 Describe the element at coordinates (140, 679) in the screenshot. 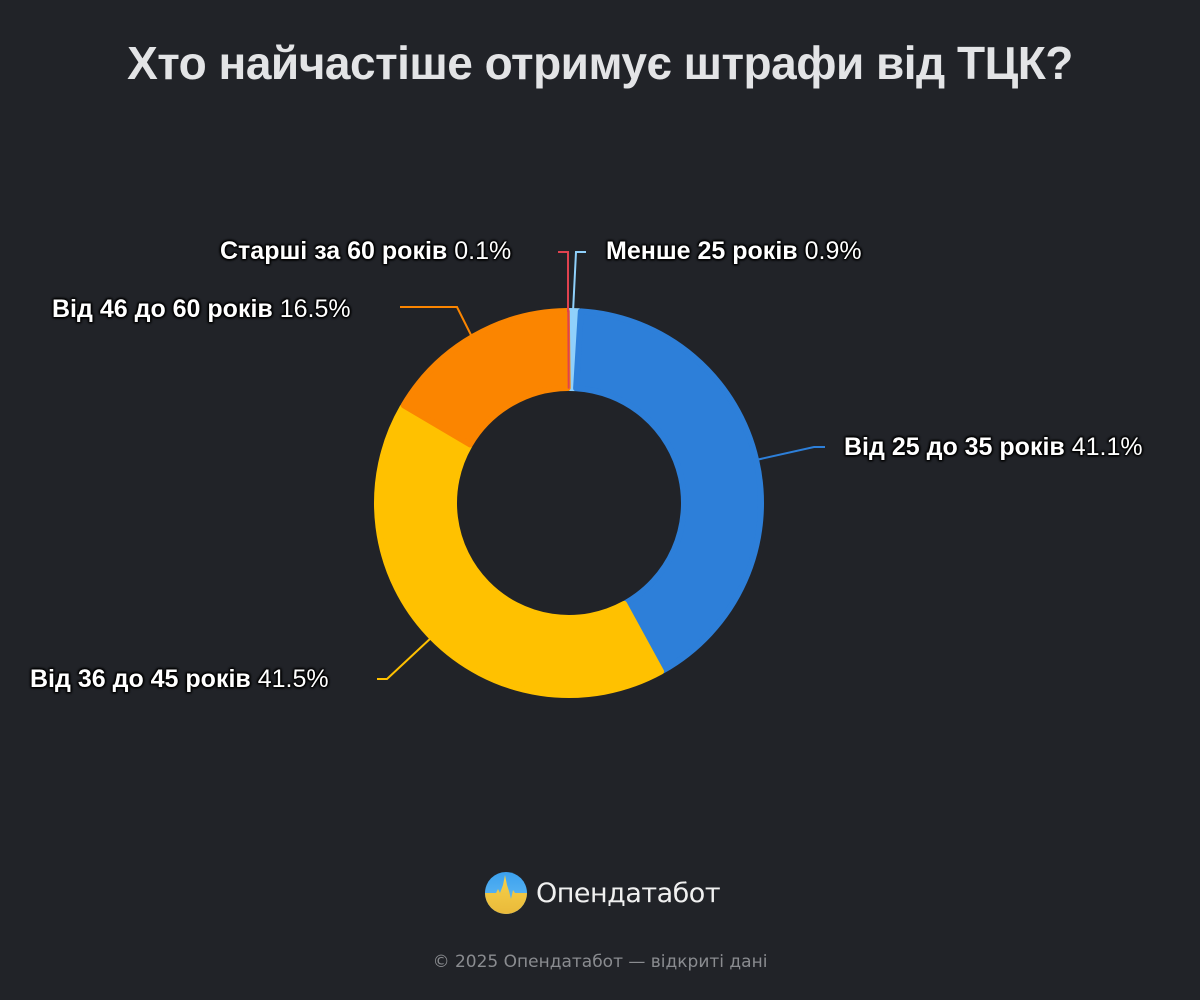

I see `label-36-45-name: Від 36 до 45 років` at that location.